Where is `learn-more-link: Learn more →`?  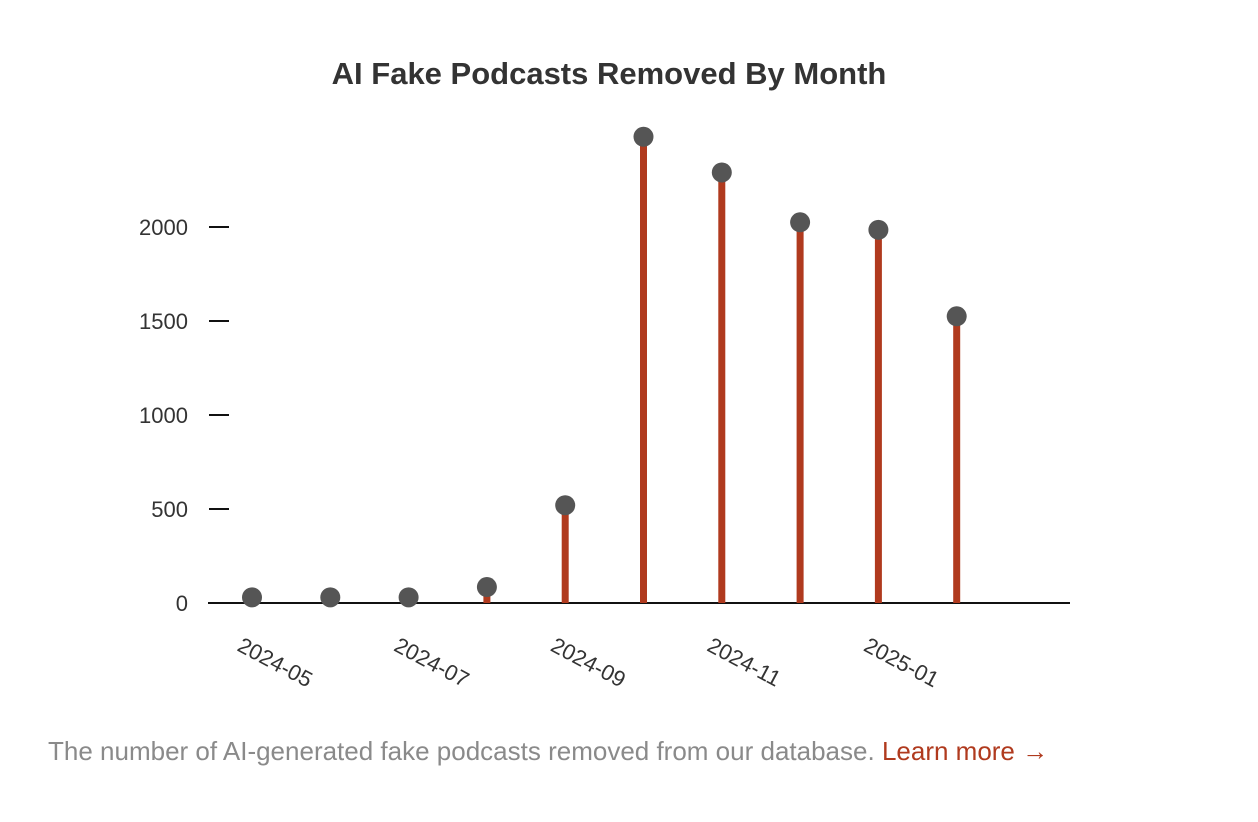 learn-more-link: Learn more → is located at coordinates (965, 751).